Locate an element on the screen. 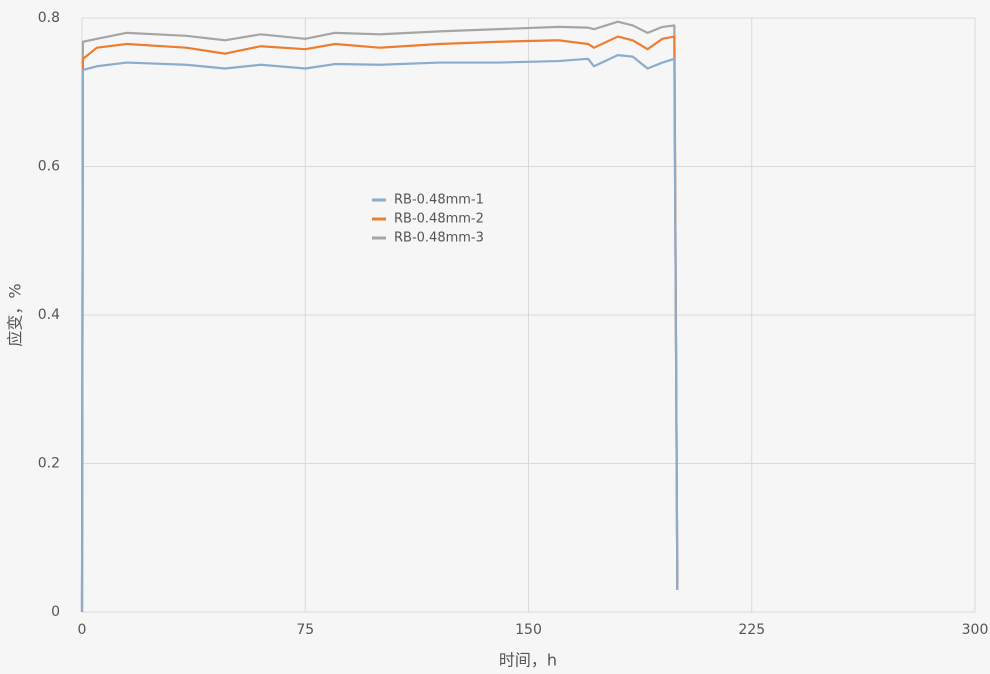  legend-label: RB-0.48mm-2 is located at coordinates (439, 219).